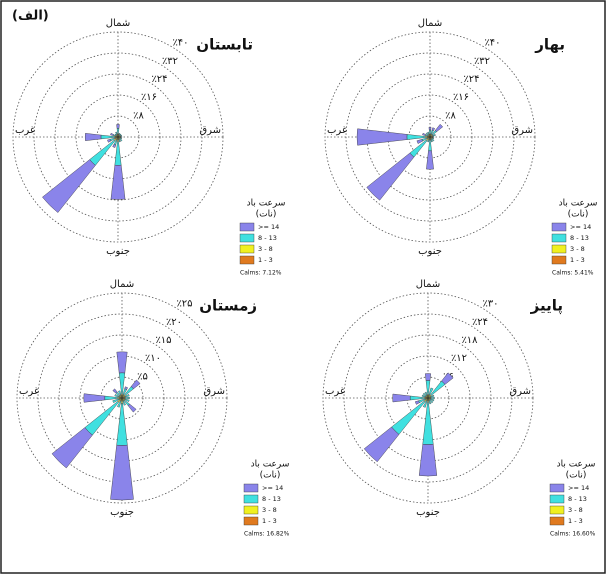 The height and width of the screenshot is (574, 606). What do you see at coordinates (153, 358) in the screenshot?
I see `r-tick-label: ٪۱۰` at bounding box center [153, 358].